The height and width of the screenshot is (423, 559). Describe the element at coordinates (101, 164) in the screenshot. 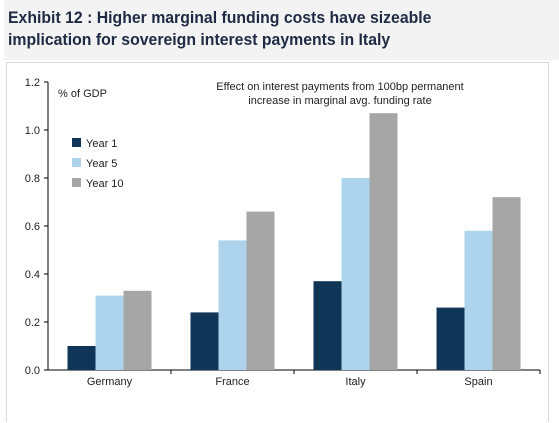

I see `legend-label: Year 5` at that location.